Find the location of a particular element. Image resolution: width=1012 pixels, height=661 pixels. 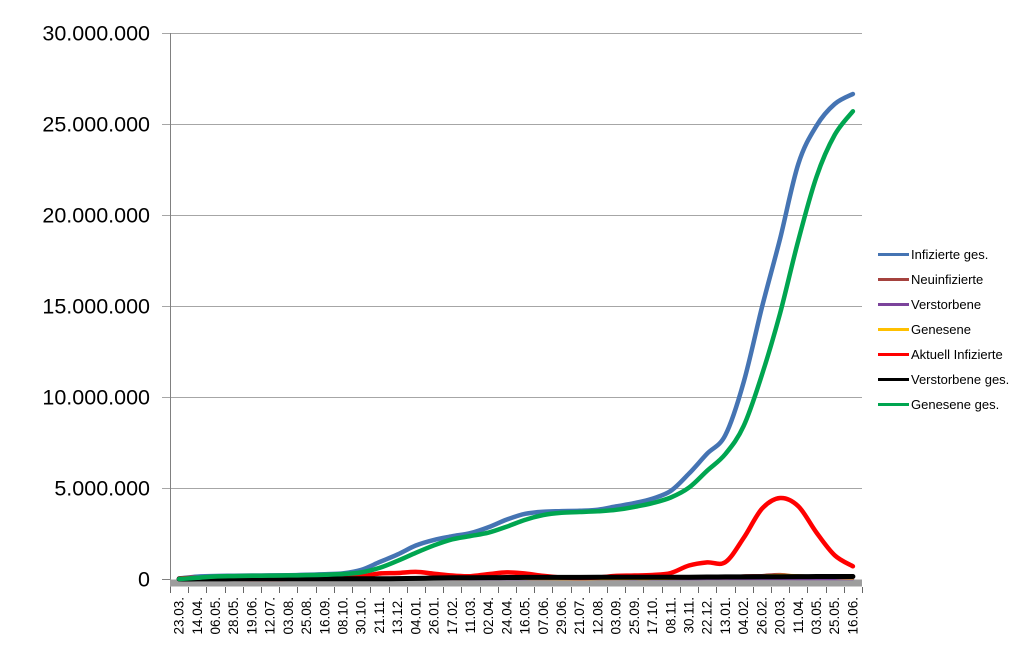

x-axis-label: 24.04. is located at coordinates (506, 616).